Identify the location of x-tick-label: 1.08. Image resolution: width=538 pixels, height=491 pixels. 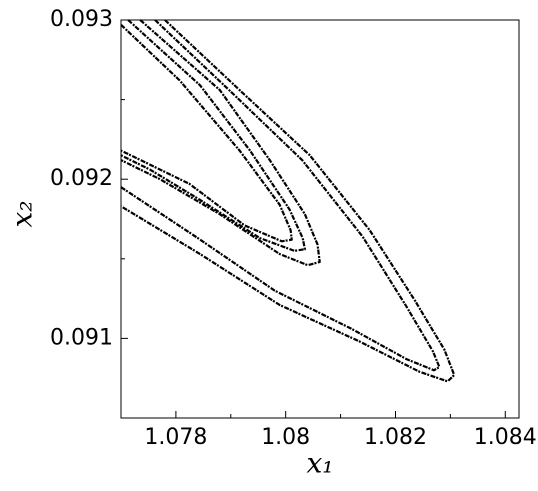
(285, 437).